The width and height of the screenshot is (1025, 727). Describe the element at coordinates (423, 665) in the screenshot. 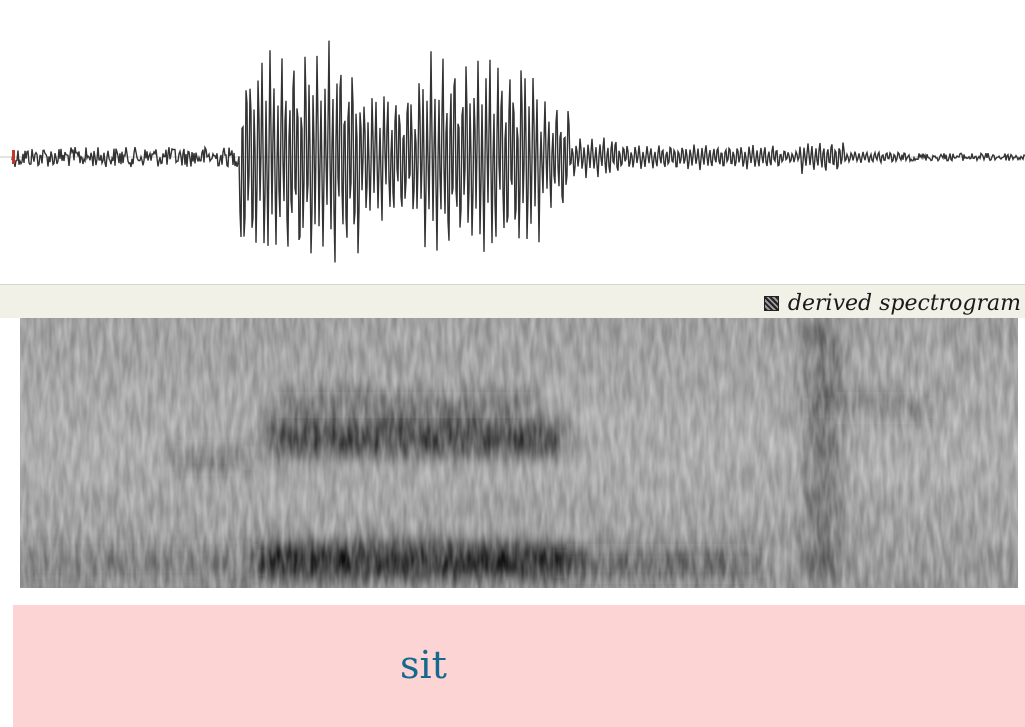

I see `transcript-word: sit` at that location.